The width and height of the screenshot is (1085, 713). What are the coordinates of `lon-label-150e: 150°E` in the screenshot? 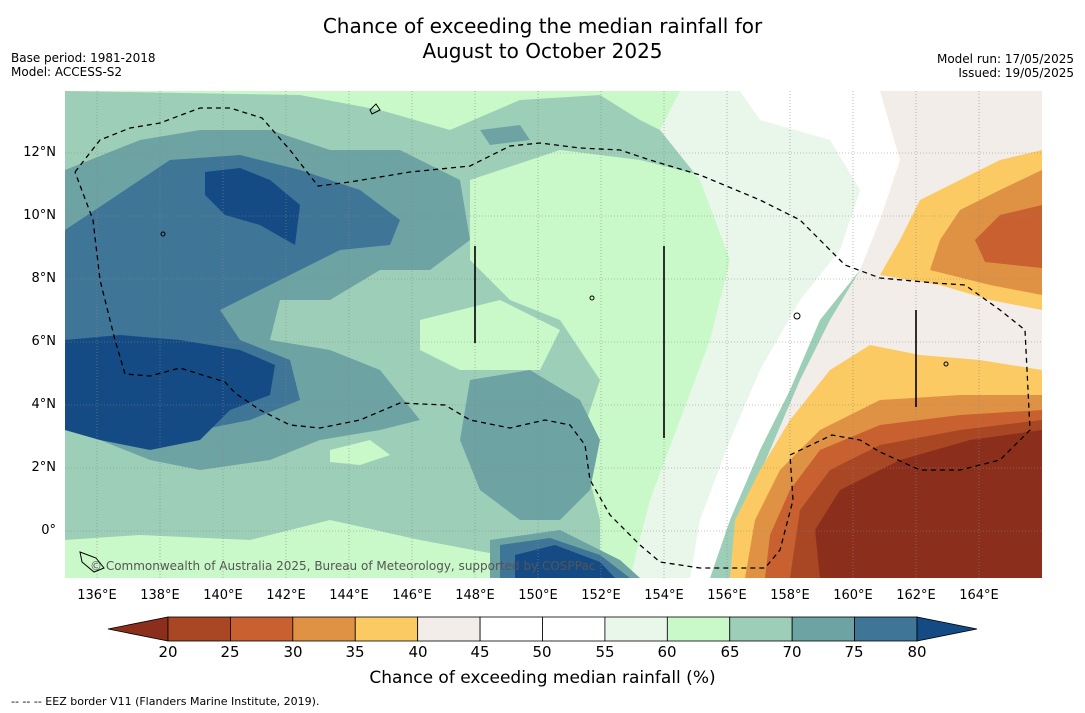 It's located at (538, 595).